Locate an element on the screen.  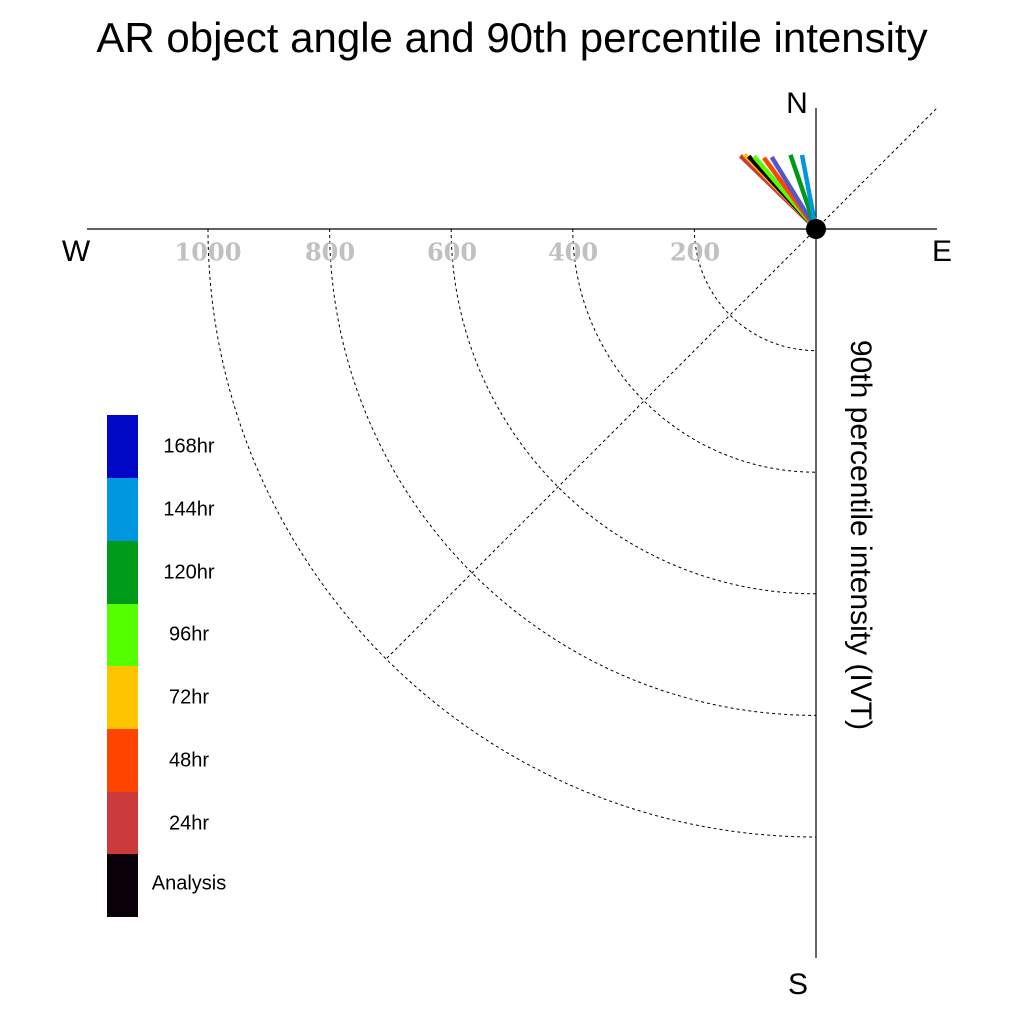
legend-label: 144hr is located at coordinates (189, 509).